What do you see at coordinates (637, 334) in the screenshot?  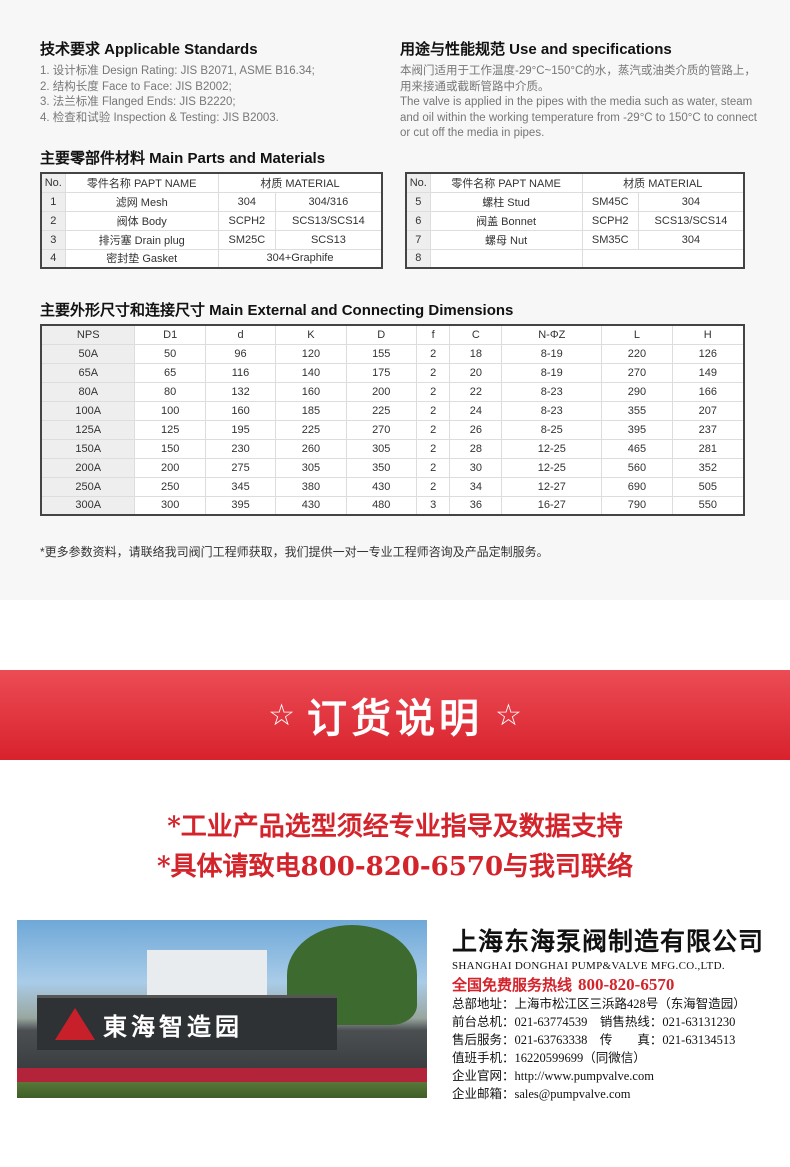 I see `table-cell: L` at bounding box center [637, 334].